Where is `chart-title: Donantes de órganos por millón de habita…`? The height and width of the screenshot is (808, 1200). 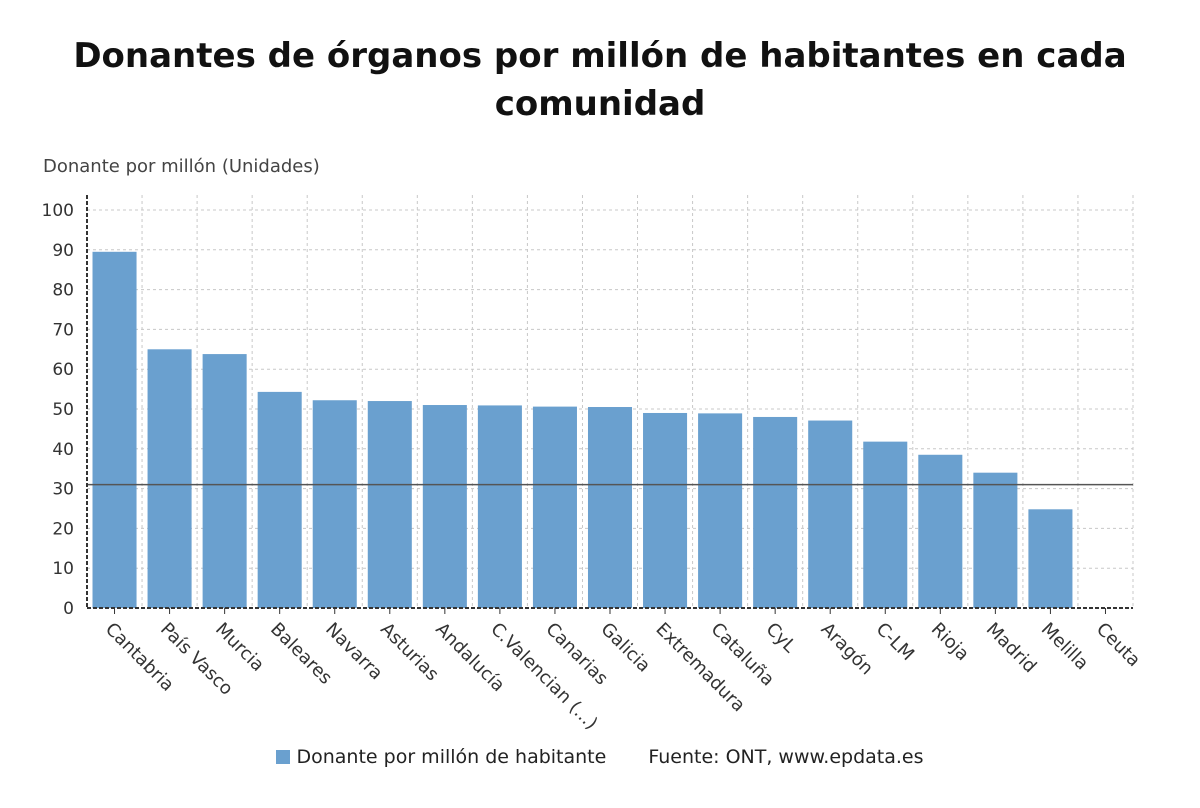
chart-title: Donantes de órganos por millón de habita… is located at coordinates (600, 80).